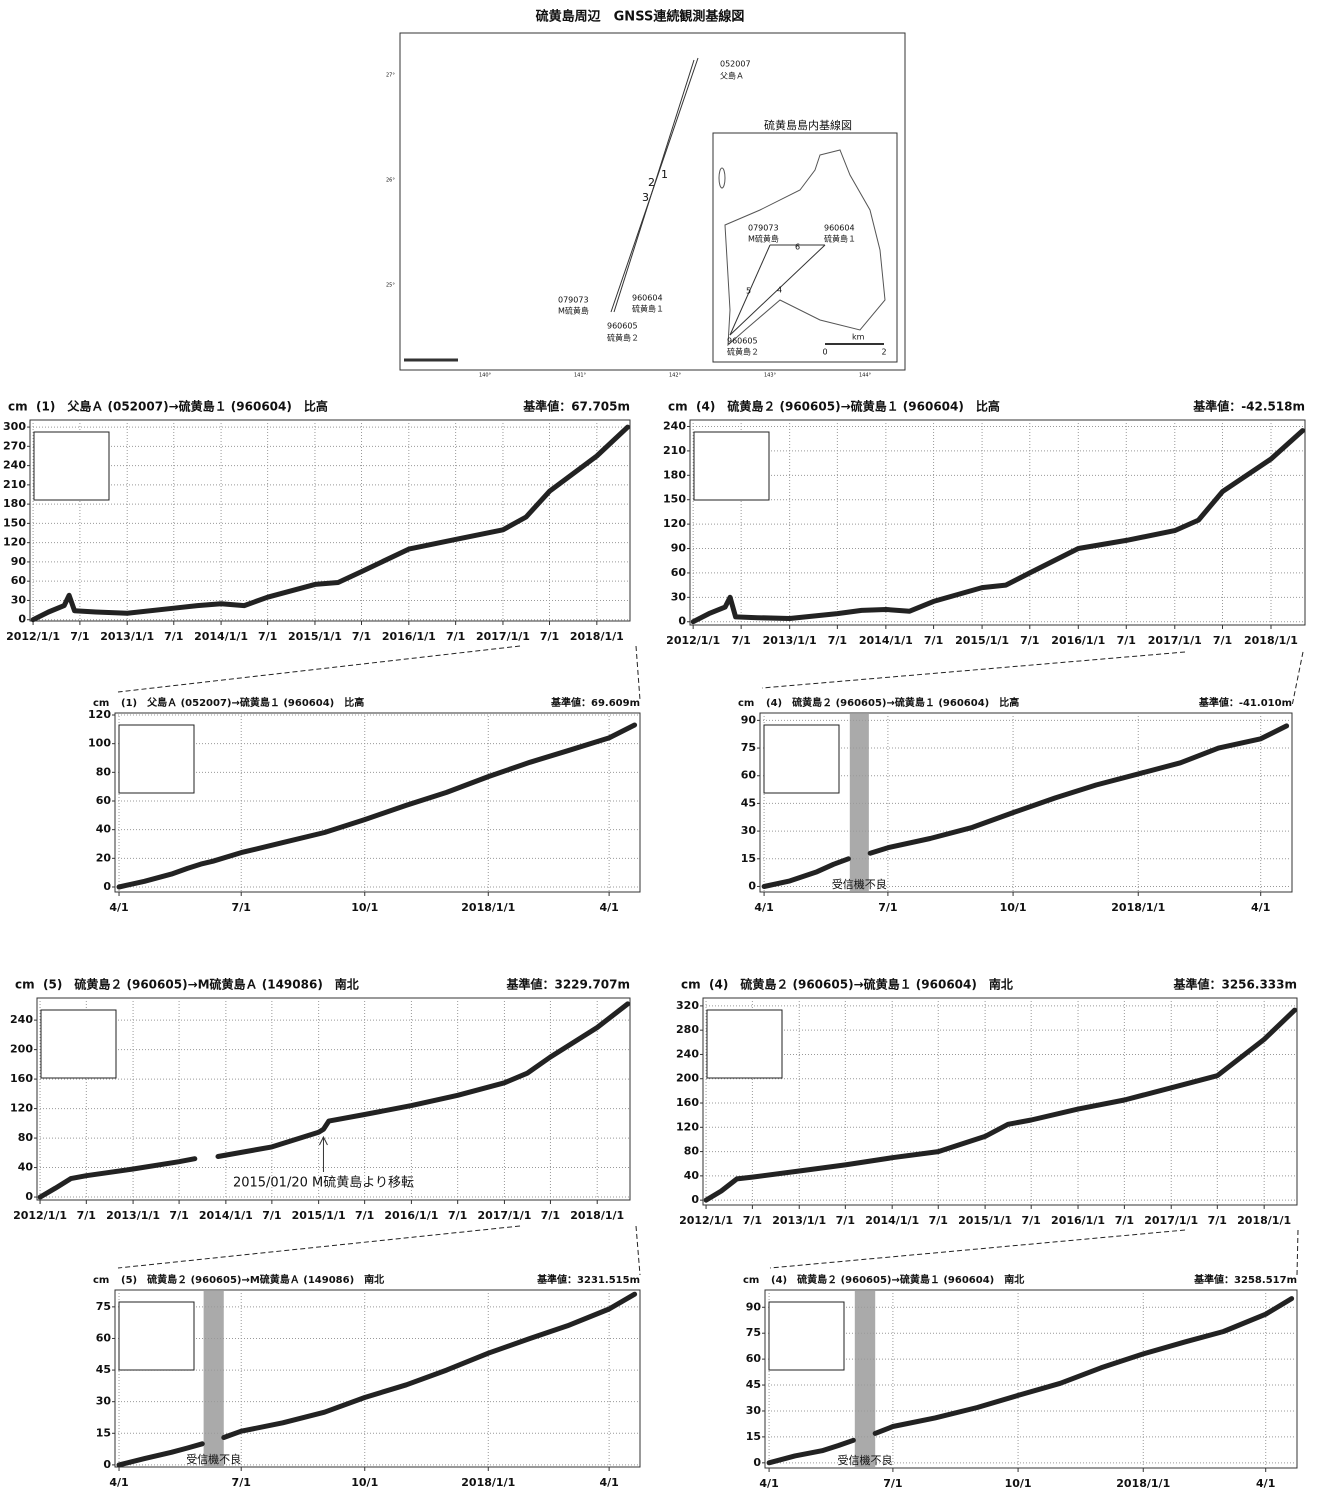  What do you see at coordinates (897, 1279) in the screenshot?
I see `chart-title: (4) 硫黄島２ (960605)→硫黄島１ (960604) 南北` at bounding box center [897, 1279].